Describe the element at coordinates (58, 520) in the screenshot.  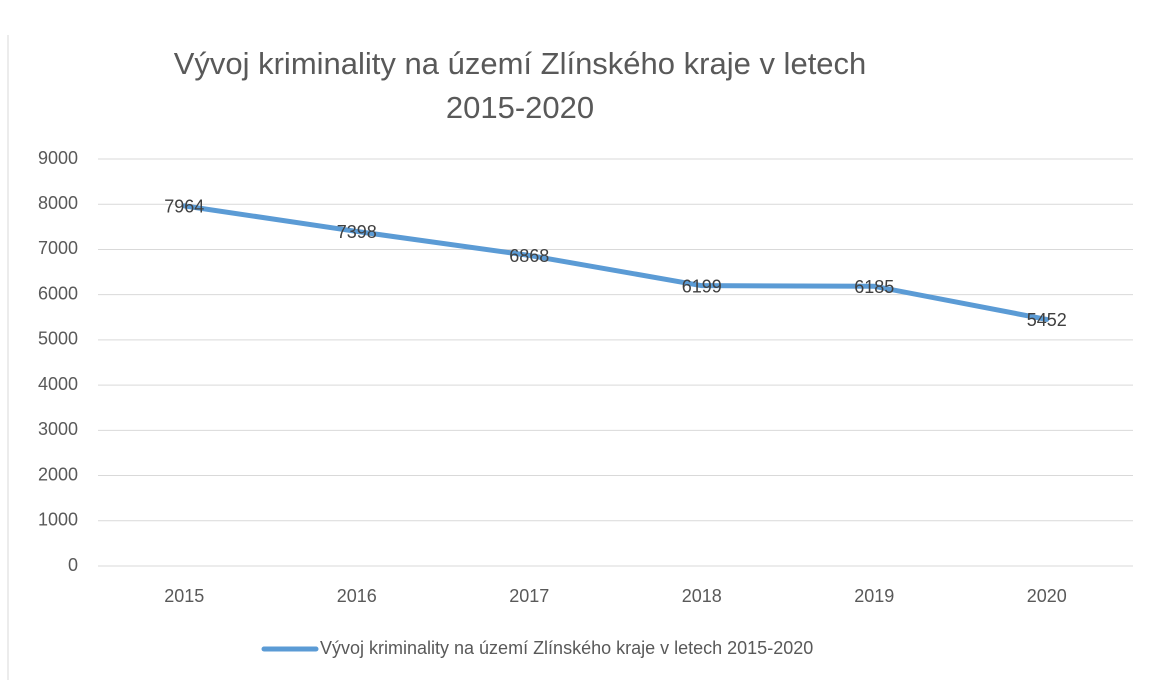
I see `y-tick-label: 1000` at that location.